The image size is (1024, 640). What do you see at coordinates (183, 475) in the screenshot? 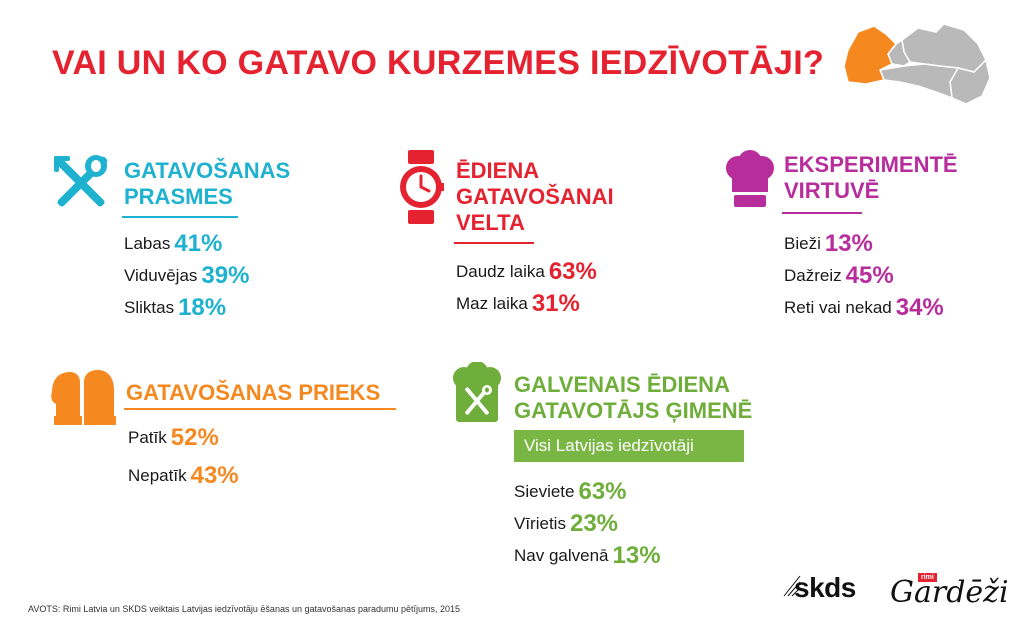
I see `joy-row: Nepatīk 43%` at bounding box center [183, 475].